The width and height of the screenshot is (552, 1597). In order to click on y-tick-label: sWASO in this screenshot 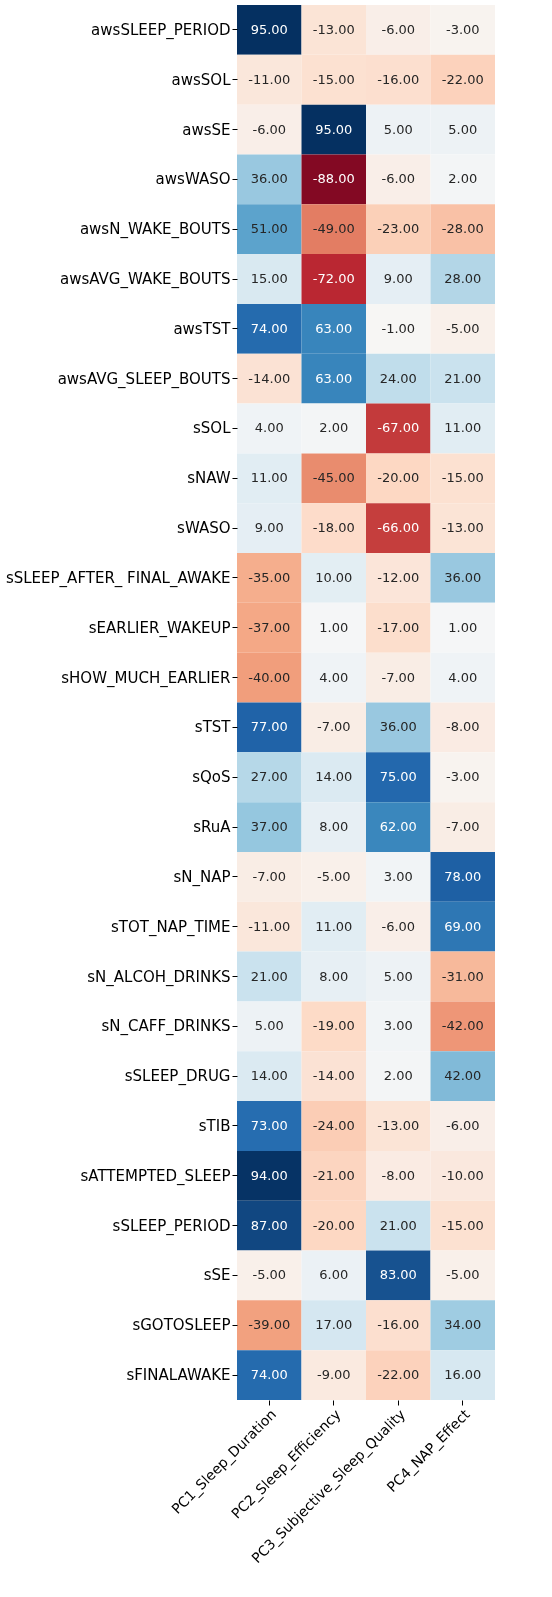, I will do `click(204, 528)`.